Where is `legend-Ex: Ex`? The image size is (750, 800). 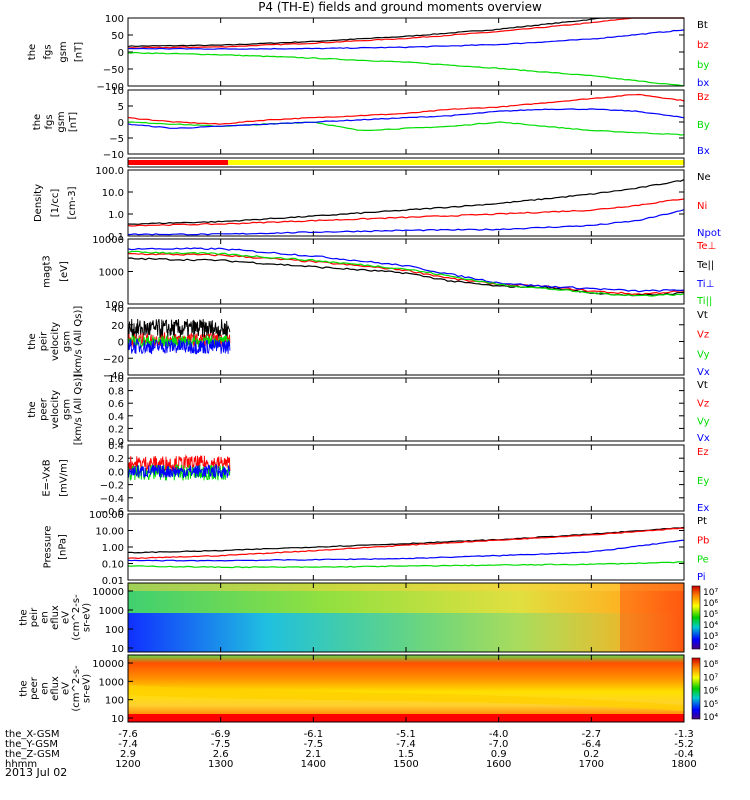 legend-Ex: Ex is located at coordinates (703, 508).